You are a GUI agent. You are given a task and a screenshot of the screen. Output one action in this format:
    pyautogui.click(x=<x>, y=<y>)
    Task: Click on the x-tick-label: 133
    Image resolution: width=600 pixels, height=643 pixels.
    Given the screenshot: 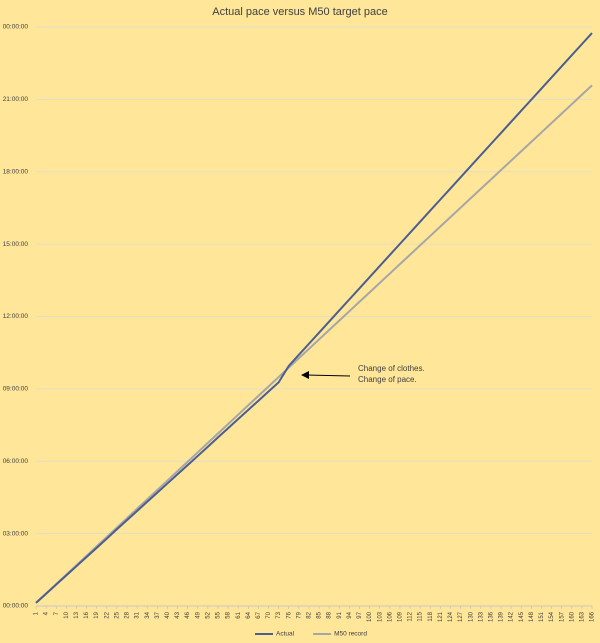 What is the action you would take?
    pyautogui.click(x=481, y=616)
    